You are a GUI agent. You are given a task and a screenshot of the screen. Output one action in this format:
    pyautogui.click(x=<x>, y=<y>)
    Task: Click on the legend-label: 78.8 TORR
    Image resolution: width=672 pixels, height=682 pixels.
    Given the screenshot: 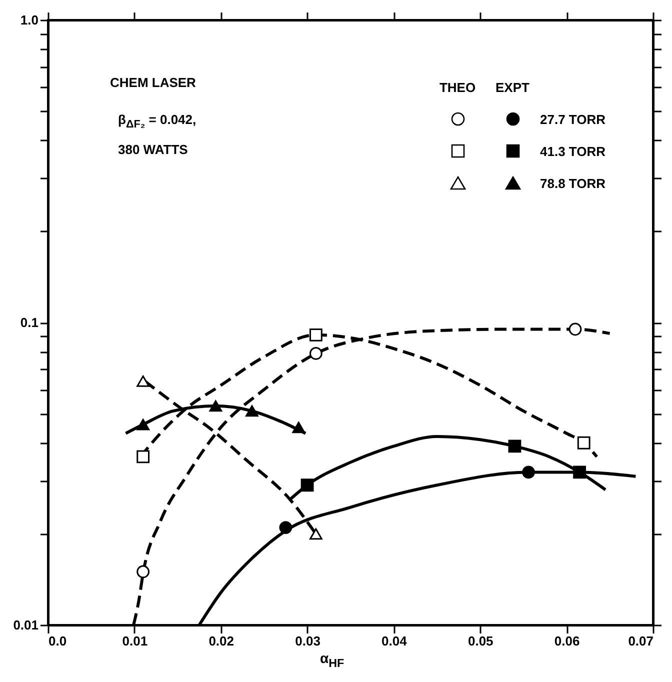 What is the action you would take?
    pyautogui.click(x=573, y=183)
    